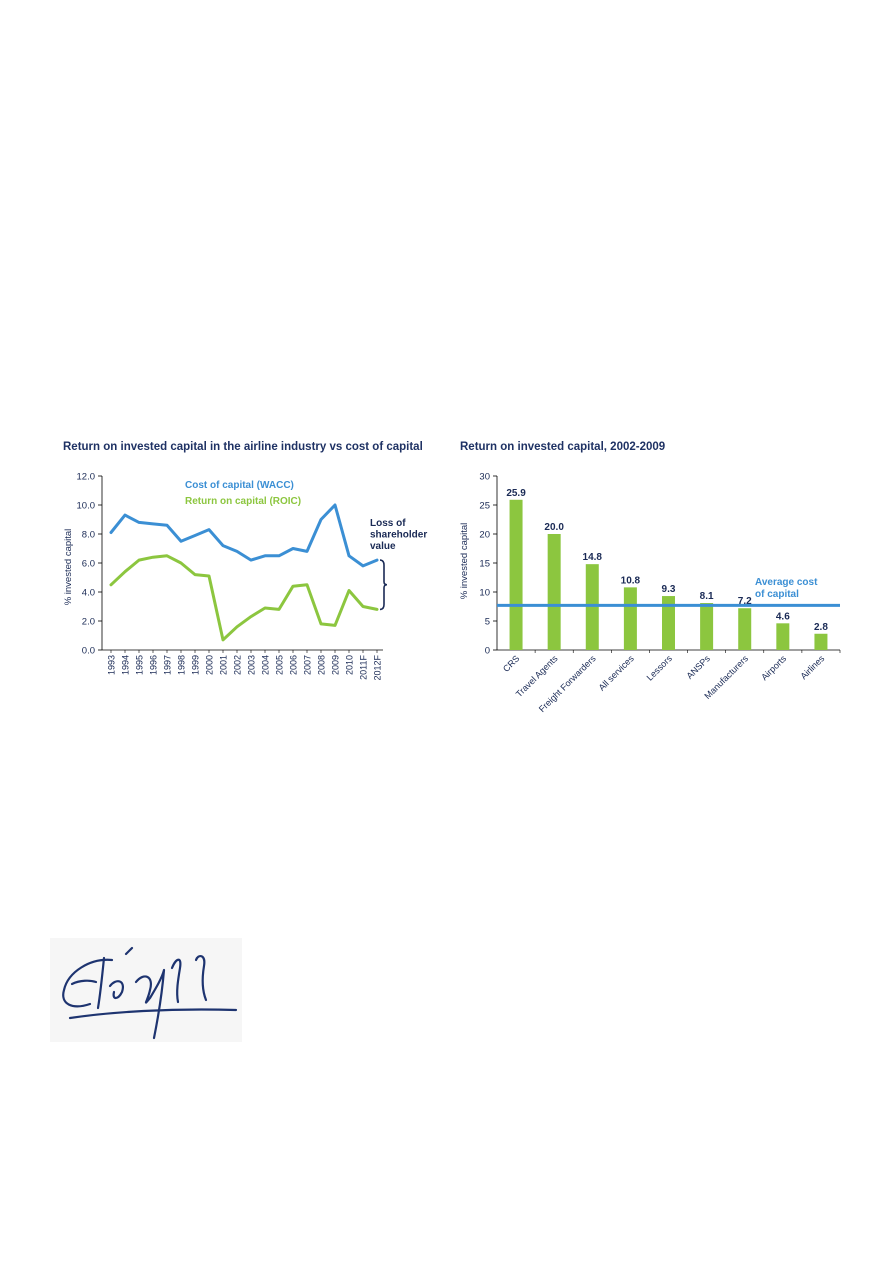  What do you see at coordinates (516, 574) in the screenshot?
I see `bar-crs` at bounding box center [516, 574].